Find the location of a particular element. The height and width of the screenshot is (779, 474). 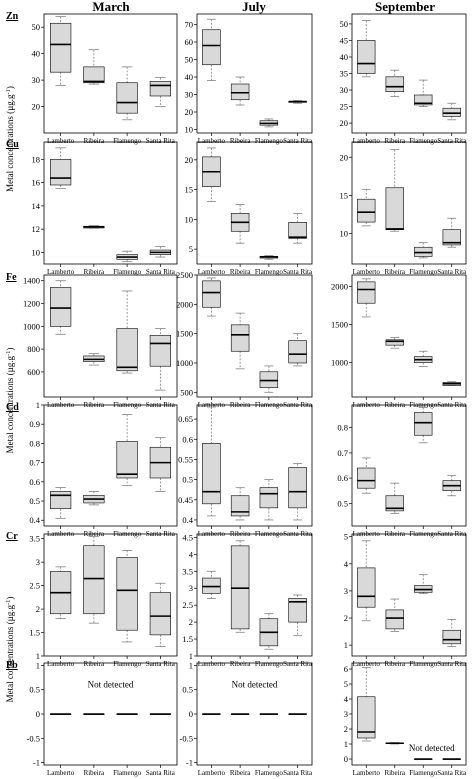

column-title-september: September is located at coordinates (405, 7).